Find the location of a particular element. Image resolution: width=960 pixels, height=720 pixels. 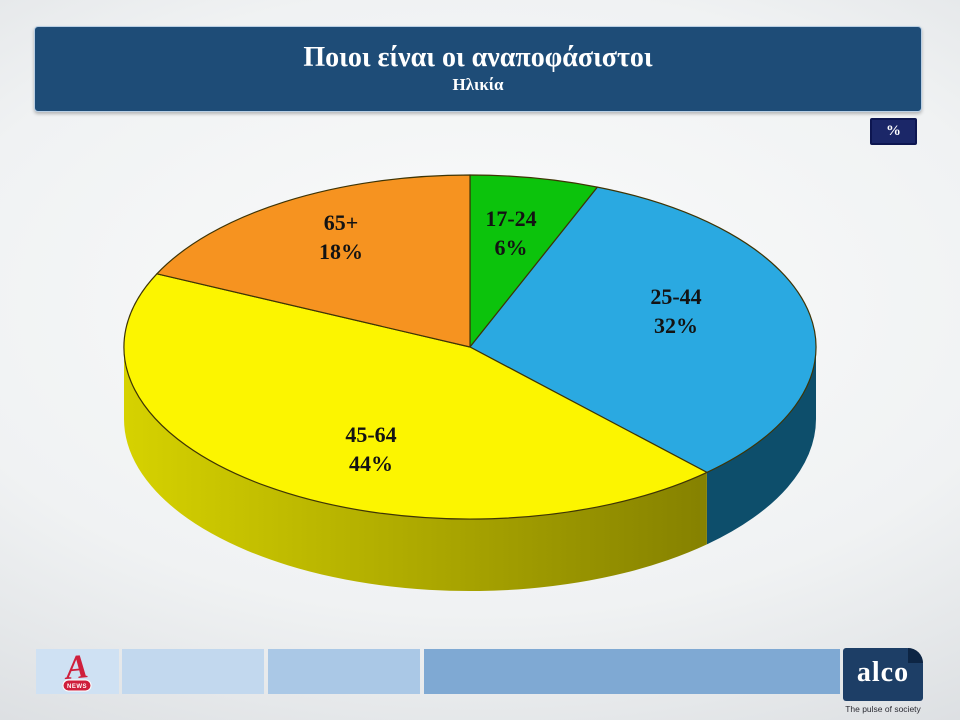

pie-label-45-64: 45-64 44% is located at coordinates (370, 449).